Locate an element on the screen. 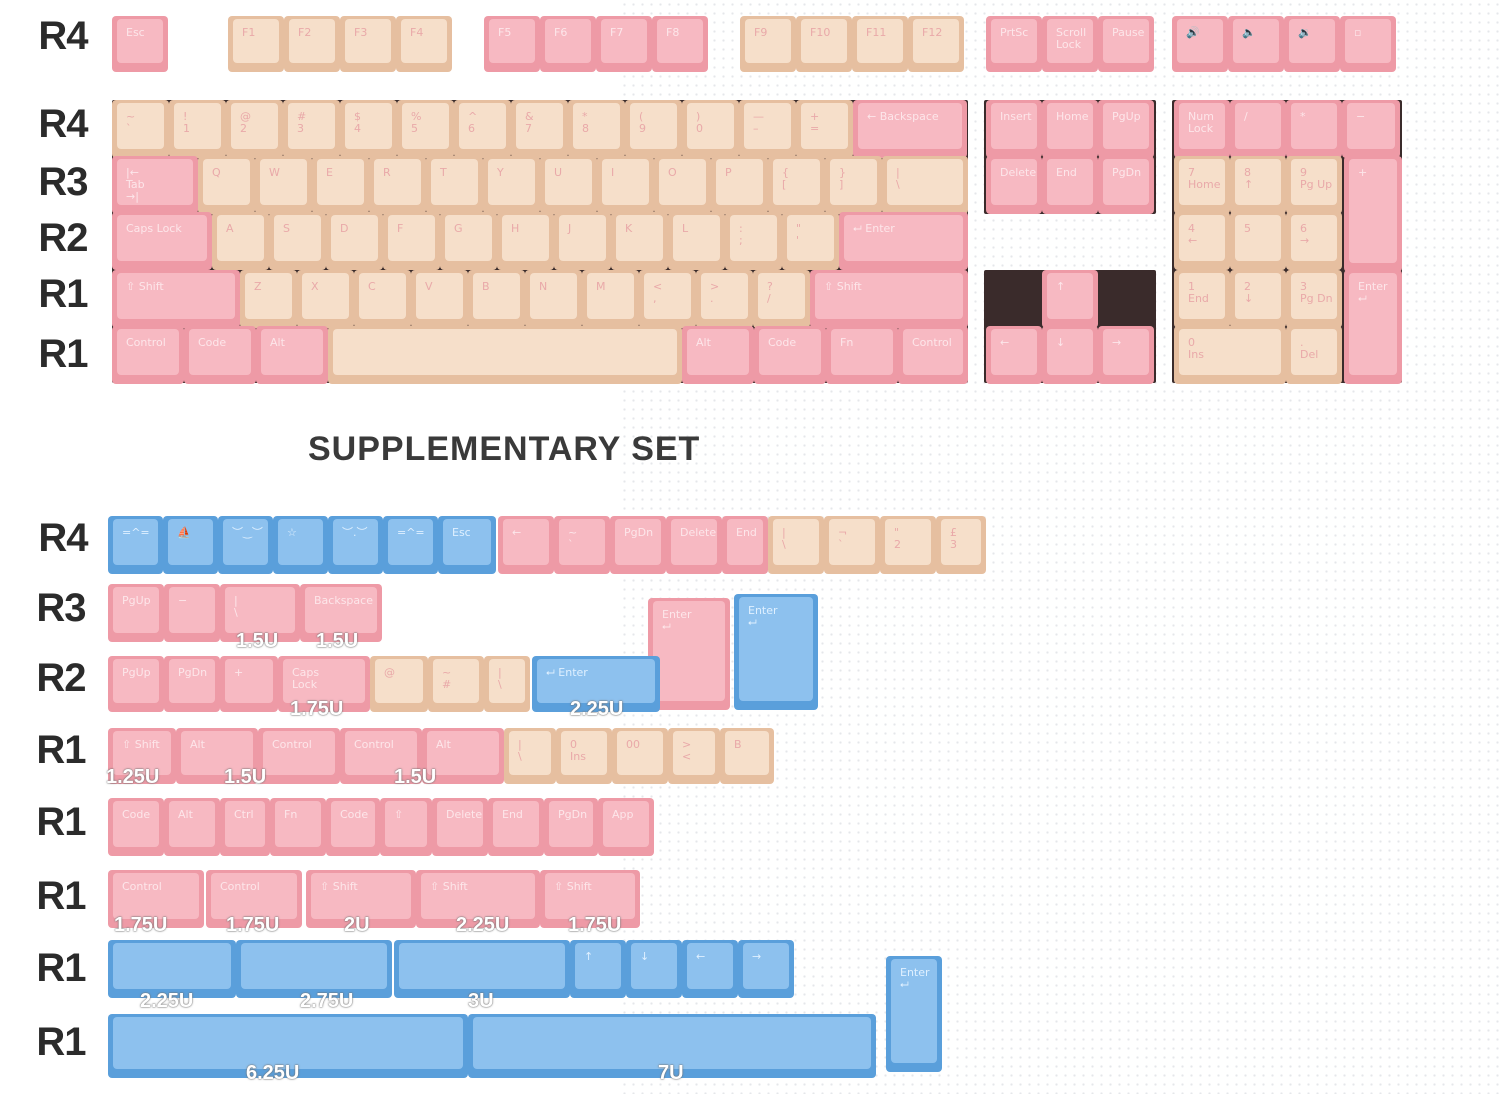  keycap-top: 0 Ins is located at coordinates (584, 753).